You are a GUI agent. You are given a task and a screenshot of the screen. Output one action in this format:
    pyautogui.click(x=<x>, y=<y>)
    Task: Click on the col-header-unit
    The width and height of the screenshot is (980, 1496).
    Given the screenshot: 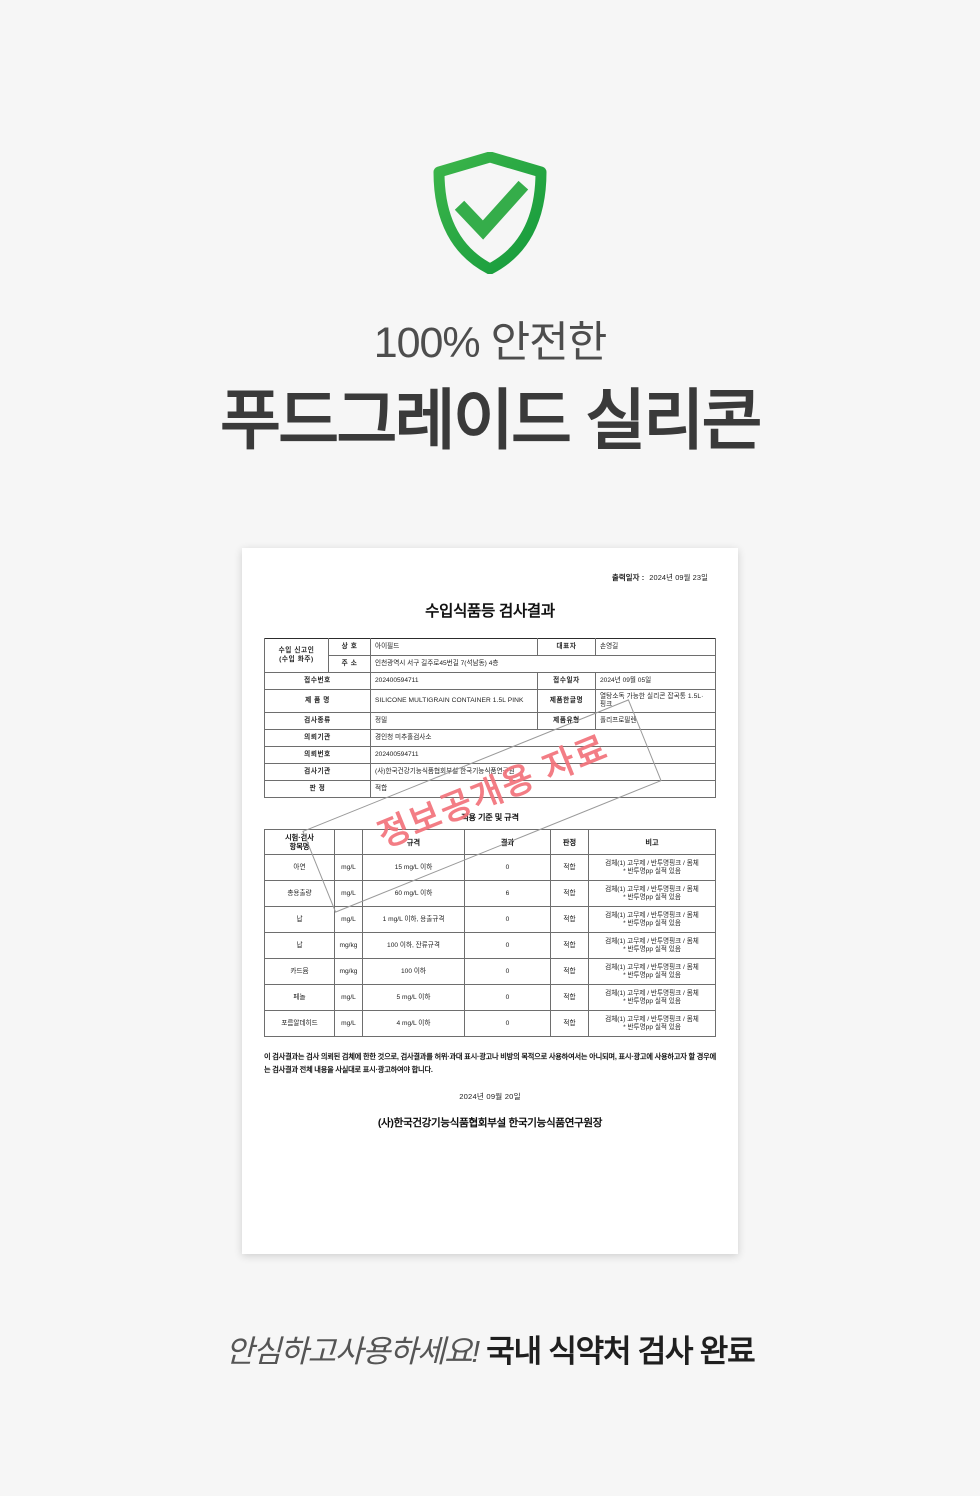 What is the action you would take?
    pyautogui.click(x=348, y=842)
    